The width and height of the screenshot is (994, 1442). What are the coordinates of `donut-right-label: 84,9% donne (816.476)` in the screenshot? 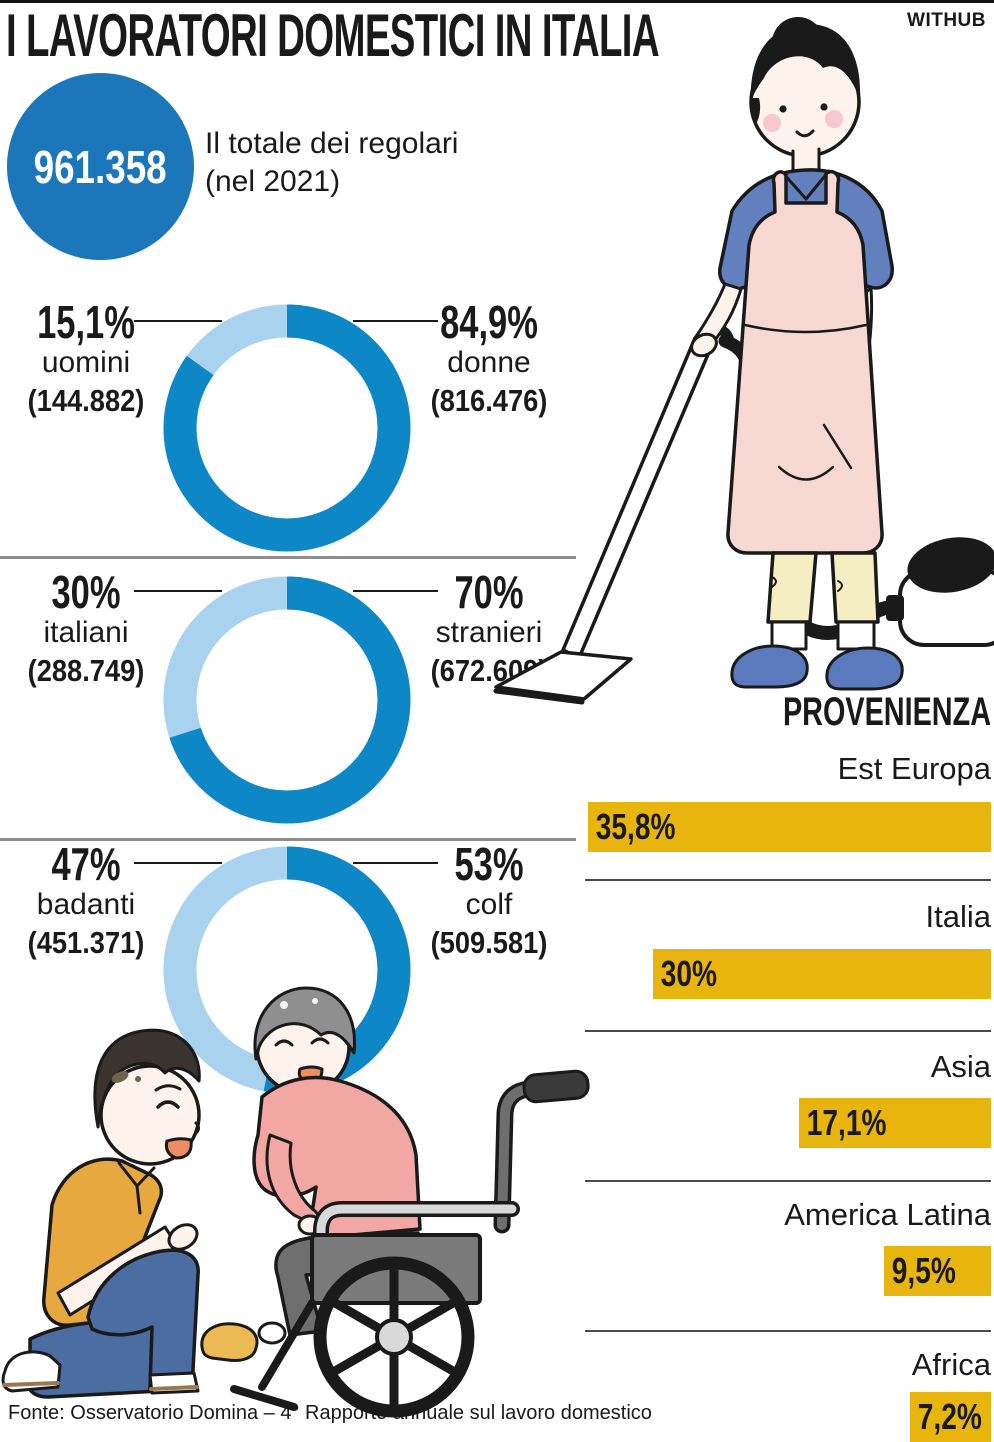 It's located at (489, 358).